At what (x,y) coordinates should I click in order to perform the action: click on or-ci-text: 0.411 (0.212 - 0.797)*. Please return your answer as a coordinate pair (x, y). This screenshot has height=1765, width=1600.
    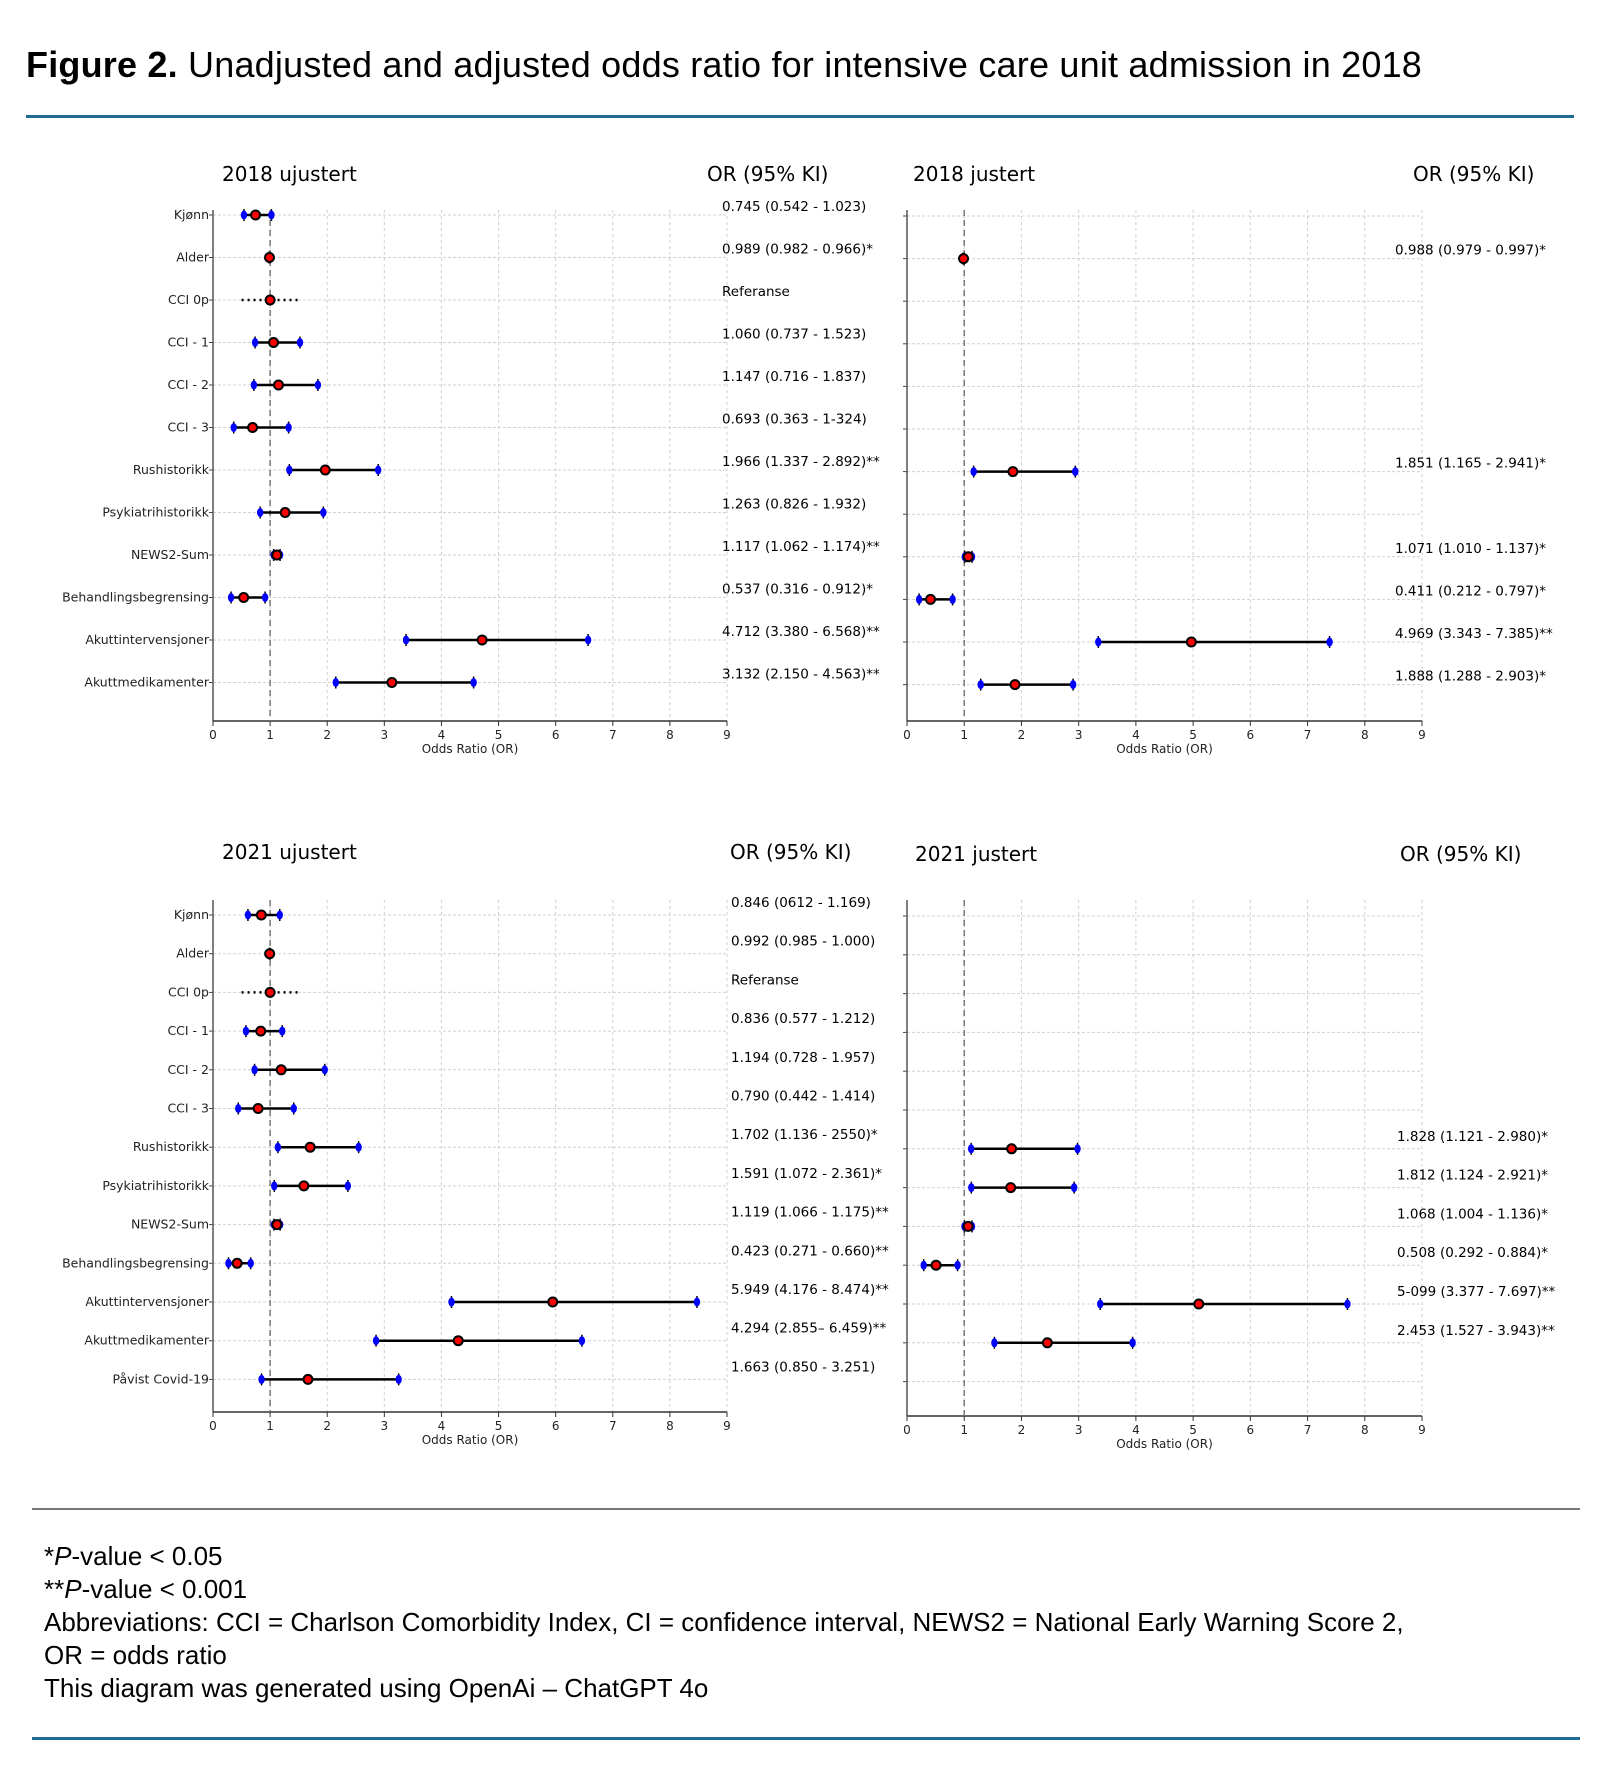
    Looking at the image, I should click on (1470, 591).